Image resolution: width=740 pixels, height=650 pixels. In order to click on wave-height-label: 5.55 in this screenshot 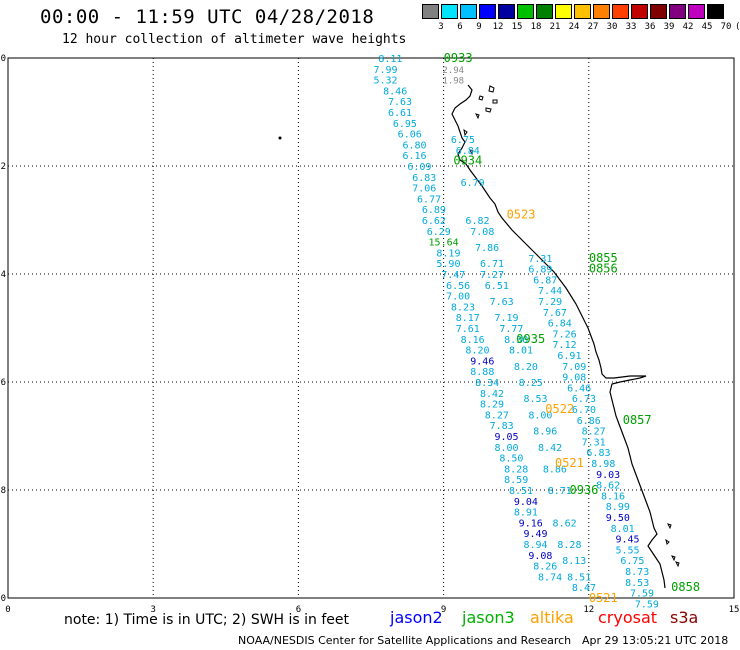, I will do `click(627, 550)`.